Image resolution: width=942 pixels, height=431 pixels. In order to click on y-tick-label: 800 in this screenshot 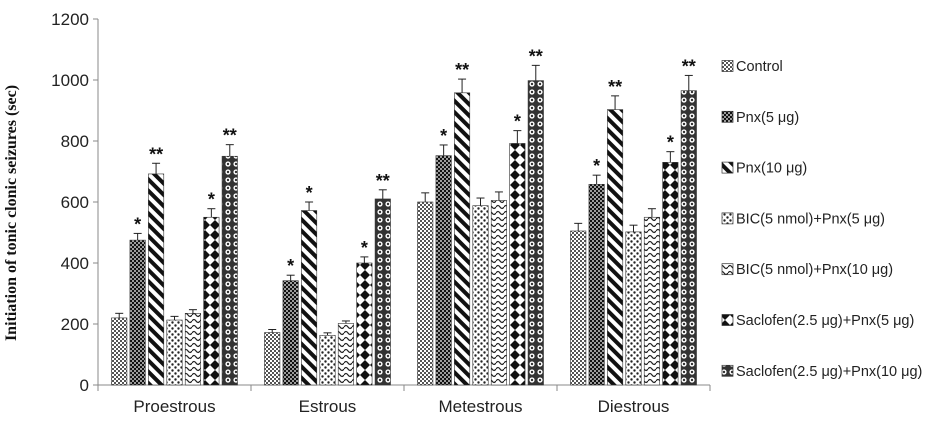, I will do `click(75, 141)`.